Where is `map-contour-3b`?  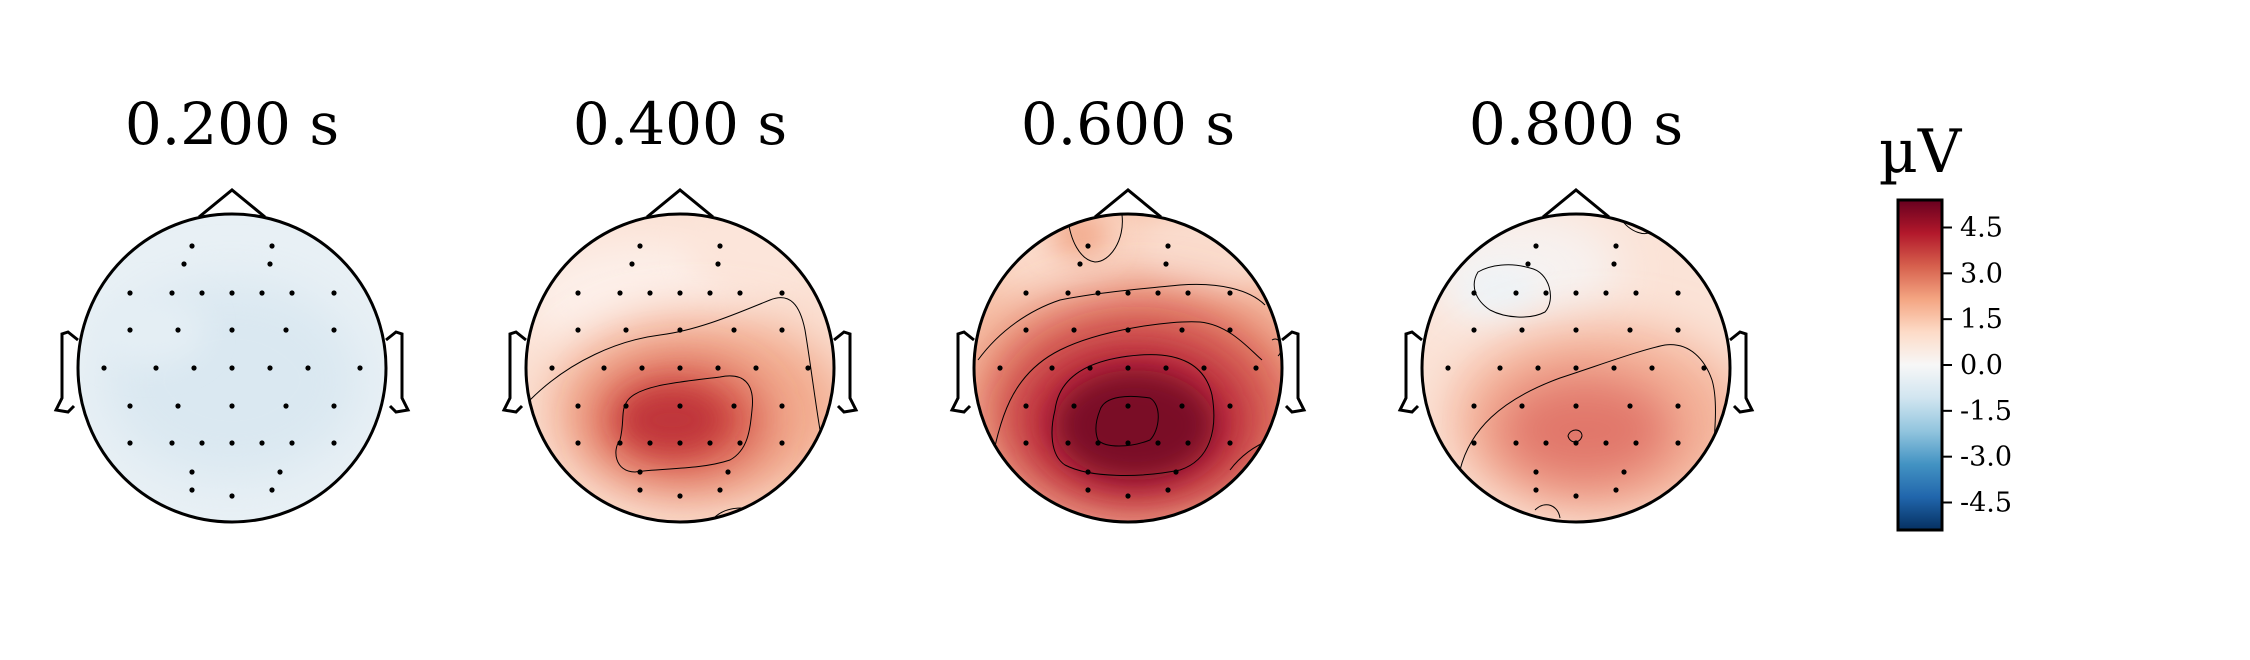
map-contour-3b is located at coordinates (1587, 407).